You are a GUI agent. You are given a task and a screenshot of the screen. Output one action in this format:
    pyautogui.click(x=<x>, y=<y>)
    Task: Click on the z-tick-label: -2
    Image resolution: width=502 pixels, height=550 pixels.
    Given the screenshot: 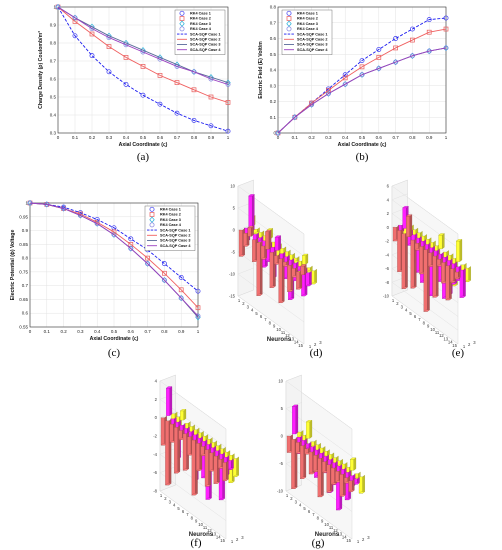 What is the action you would take?
    pyautogui.click(x=387, y=241)
    